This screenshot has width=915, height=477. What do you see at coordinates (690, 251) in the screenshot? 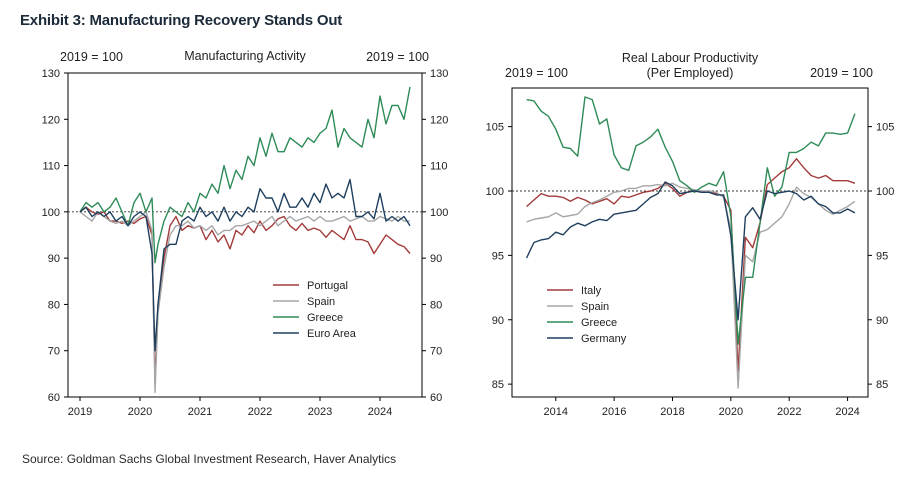
I see `chart2-series-line-germany` at bounding box center [690, 251].